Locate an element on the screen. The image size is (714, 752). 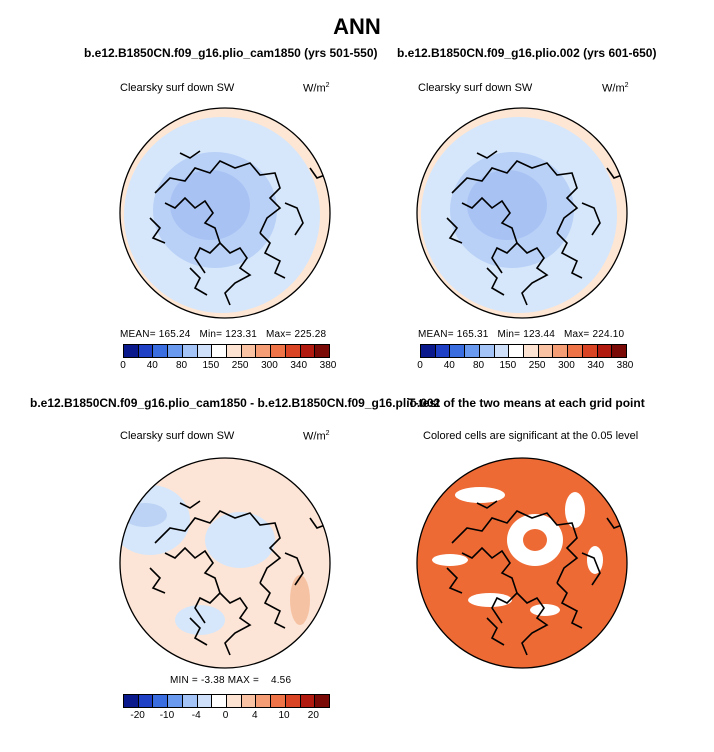
colorbar-panel3-ticks: -20 -10 -4 0 4 10 20 is located at coordinates (225, 717).